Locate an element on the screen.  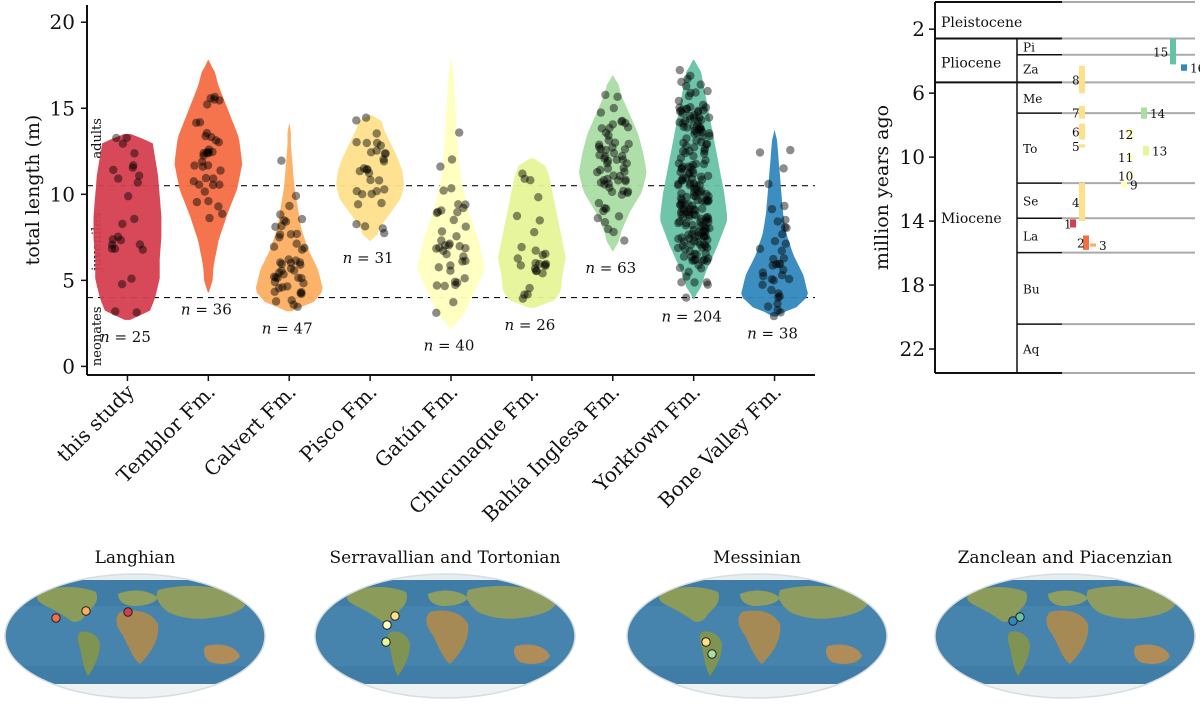
arctic is located at coordinates (135, 577).